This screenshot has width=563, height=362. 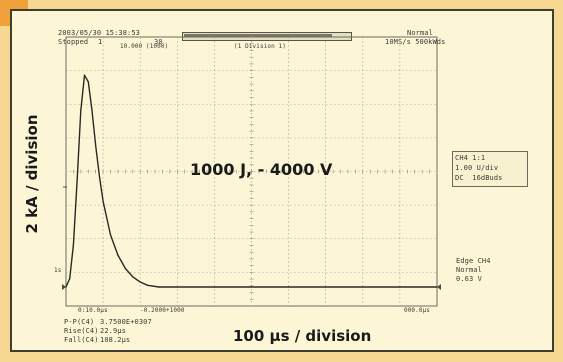 I want to click on measure-label-1: P-P(C4), so click(x=79, y=322).